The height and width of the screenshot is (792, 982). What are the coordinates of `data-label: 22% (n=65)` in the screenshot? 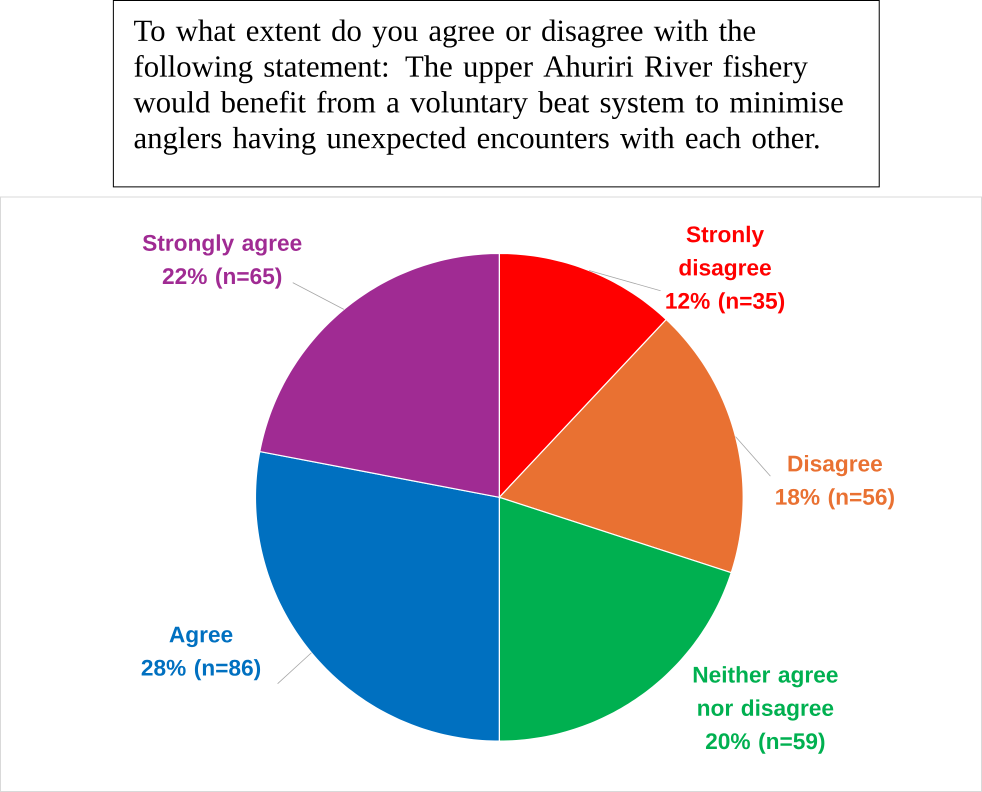 It's located at (222, 278).